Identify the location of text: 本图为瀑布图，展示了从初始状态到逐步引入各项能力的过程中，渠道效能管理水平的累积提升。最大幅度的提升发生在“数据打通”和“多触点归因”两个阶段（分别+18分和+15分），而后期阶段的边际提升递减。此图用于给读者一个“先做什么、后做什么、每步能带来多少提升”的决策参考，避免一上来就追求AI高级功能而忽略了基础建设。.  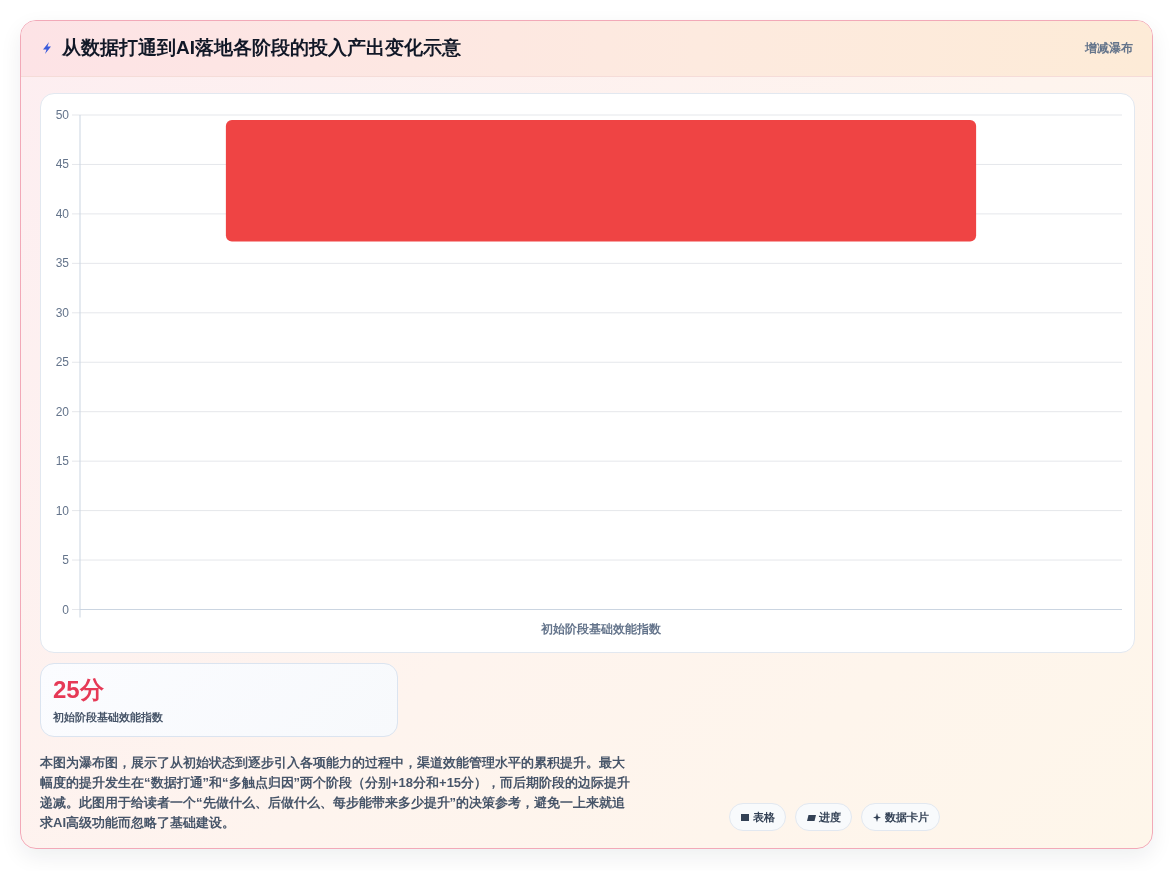
(336, 793).